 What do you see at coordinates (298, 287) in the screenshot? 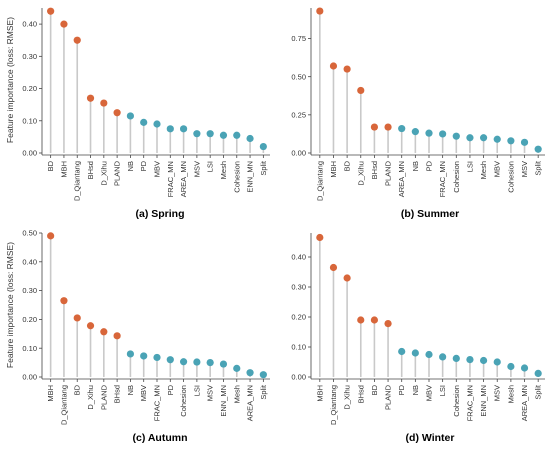
I see `y-tick-label: 0.30` at bounding box center [298, 287].